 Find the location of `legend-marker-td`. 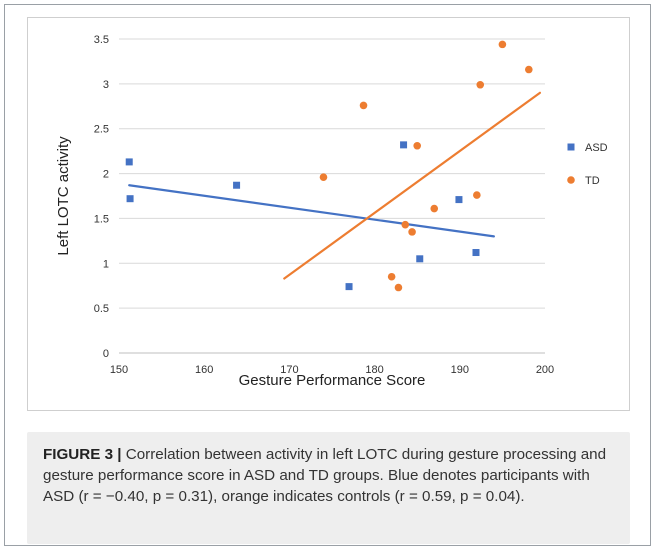

legend-marker-td is located at coordinates (571, 180).